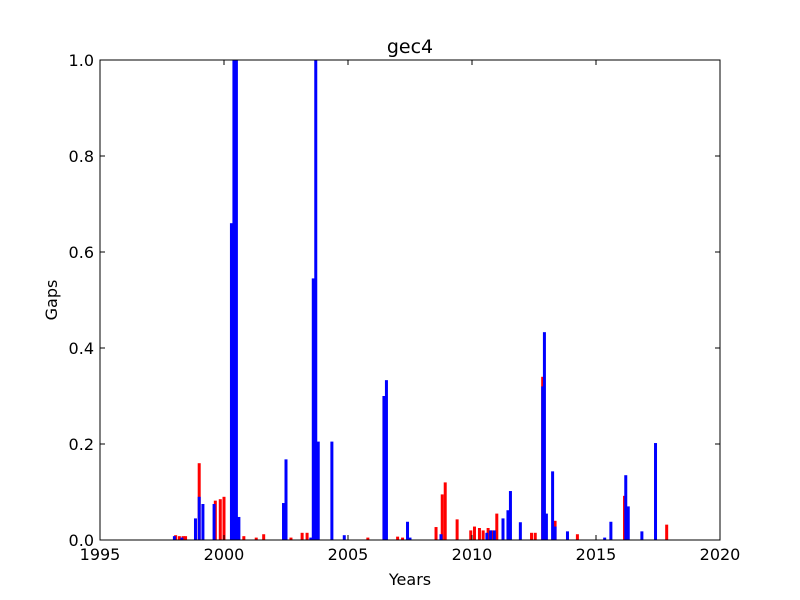  I want to click on y-tick-label: 0.6, so click(81, 252).